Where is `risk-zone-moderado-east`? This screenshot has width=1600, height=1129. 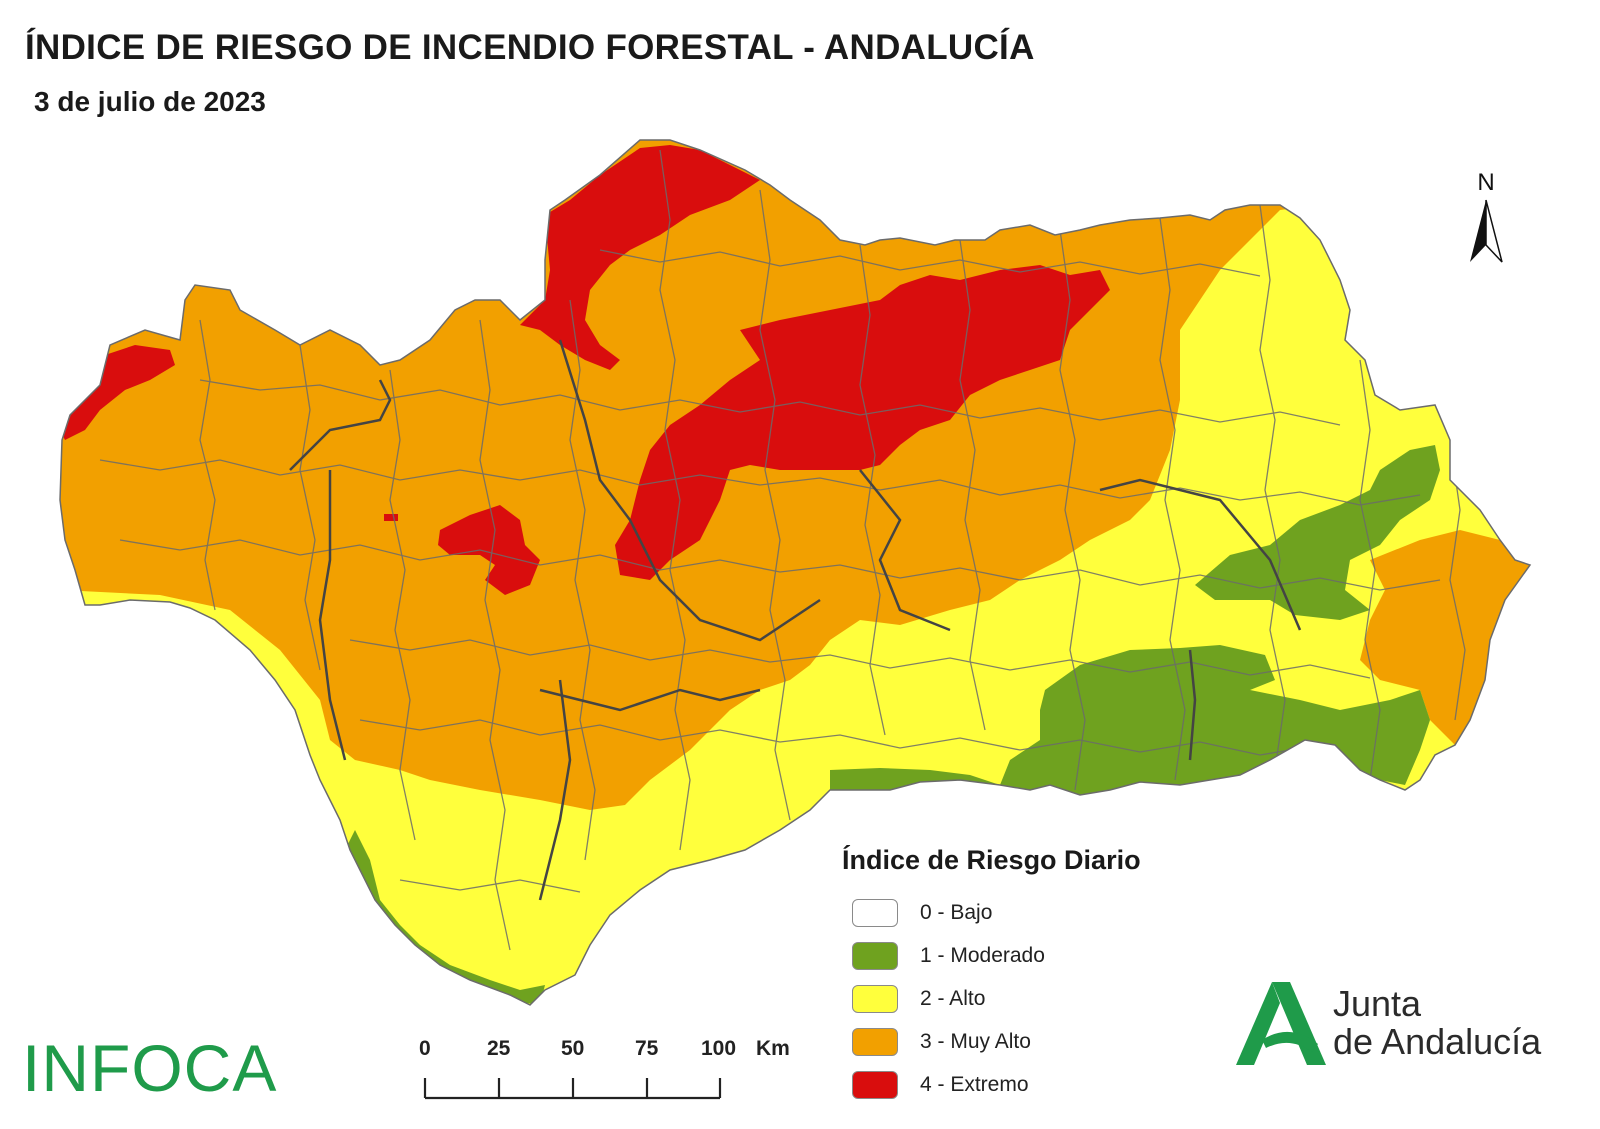
risk-zone-moderado-east is located at coordinates (1215, 720).